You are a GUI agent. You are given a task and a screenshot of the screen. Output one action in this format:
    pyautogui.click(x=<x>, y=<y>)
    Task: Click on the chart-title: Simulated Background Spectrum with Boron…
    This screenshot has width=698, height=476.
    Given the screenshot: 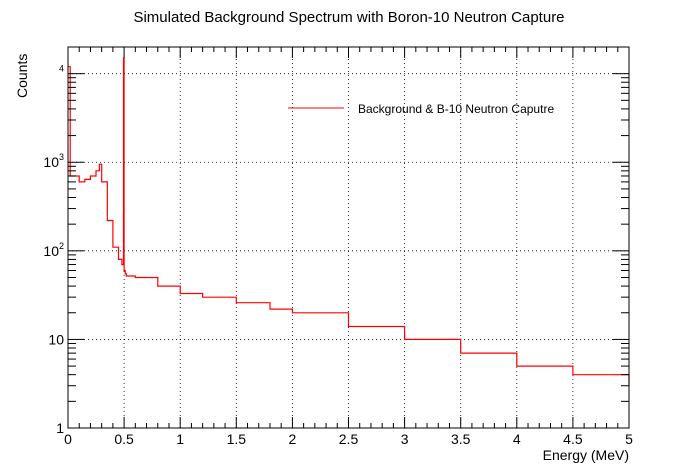 What is the action you would take?
    pyautogui.click(x=348, y=17)
    